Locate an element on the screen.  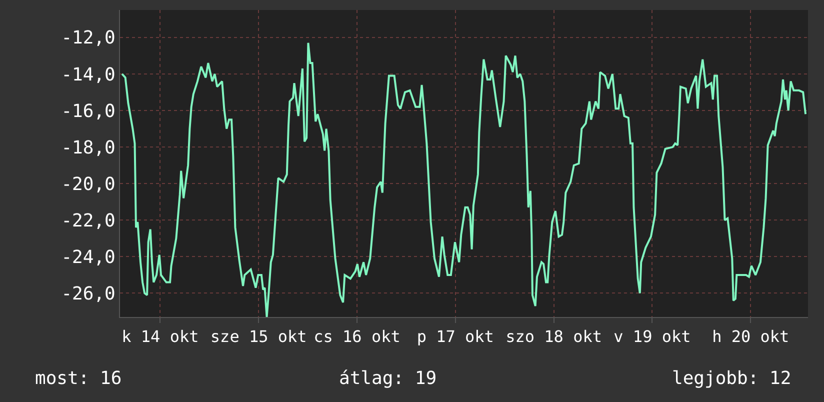
y-tick-label: -16,0 is located at coordinates (88, 111).